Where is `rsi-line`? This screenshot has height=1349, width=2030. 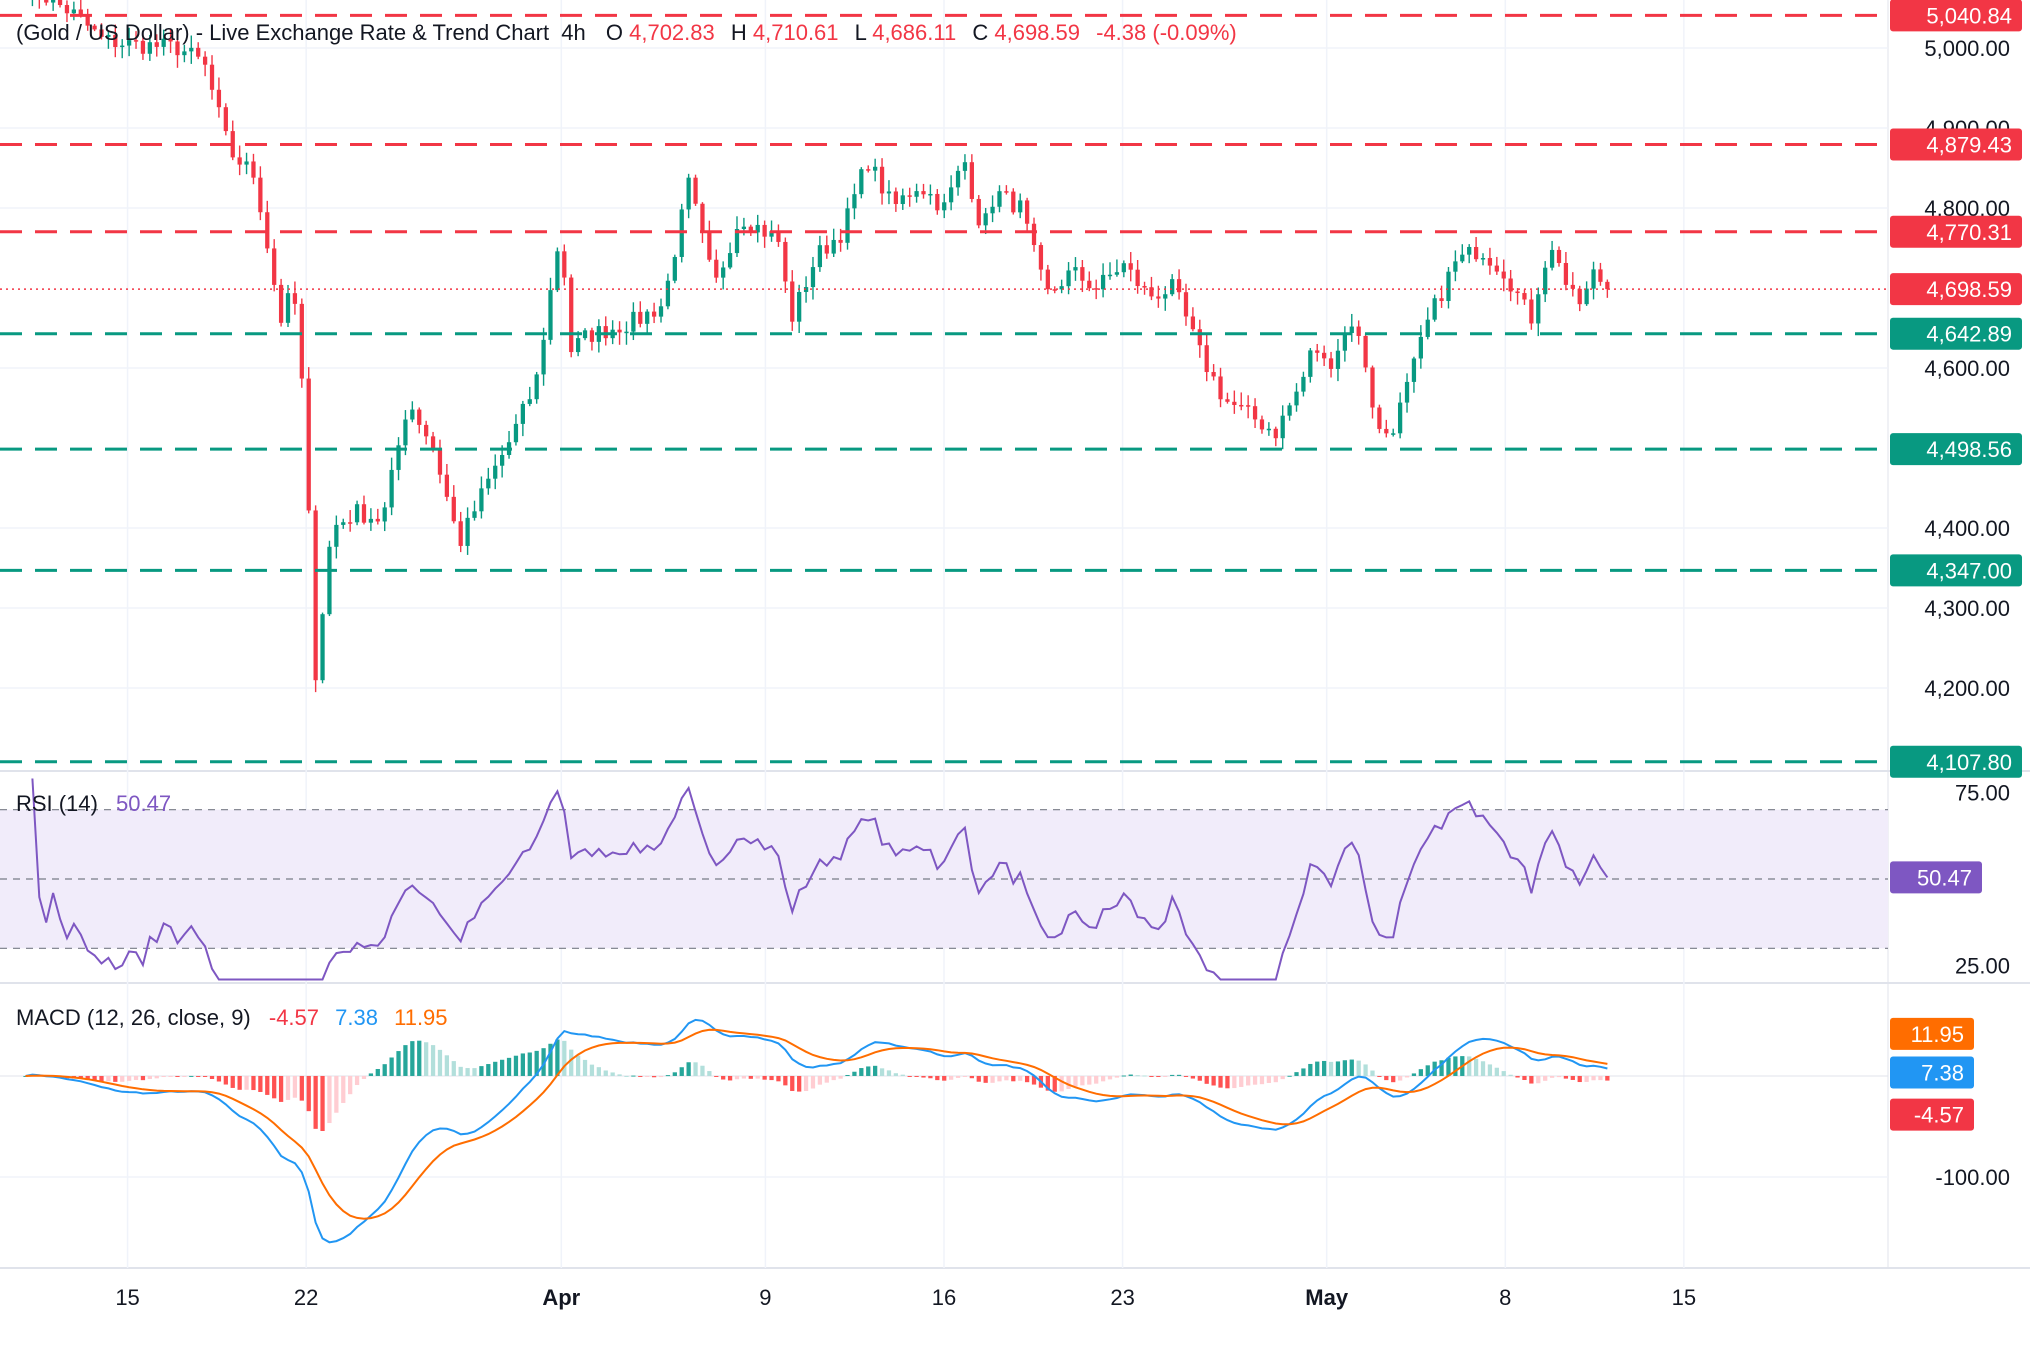 rsi-line is located at coordinates (820, 879).